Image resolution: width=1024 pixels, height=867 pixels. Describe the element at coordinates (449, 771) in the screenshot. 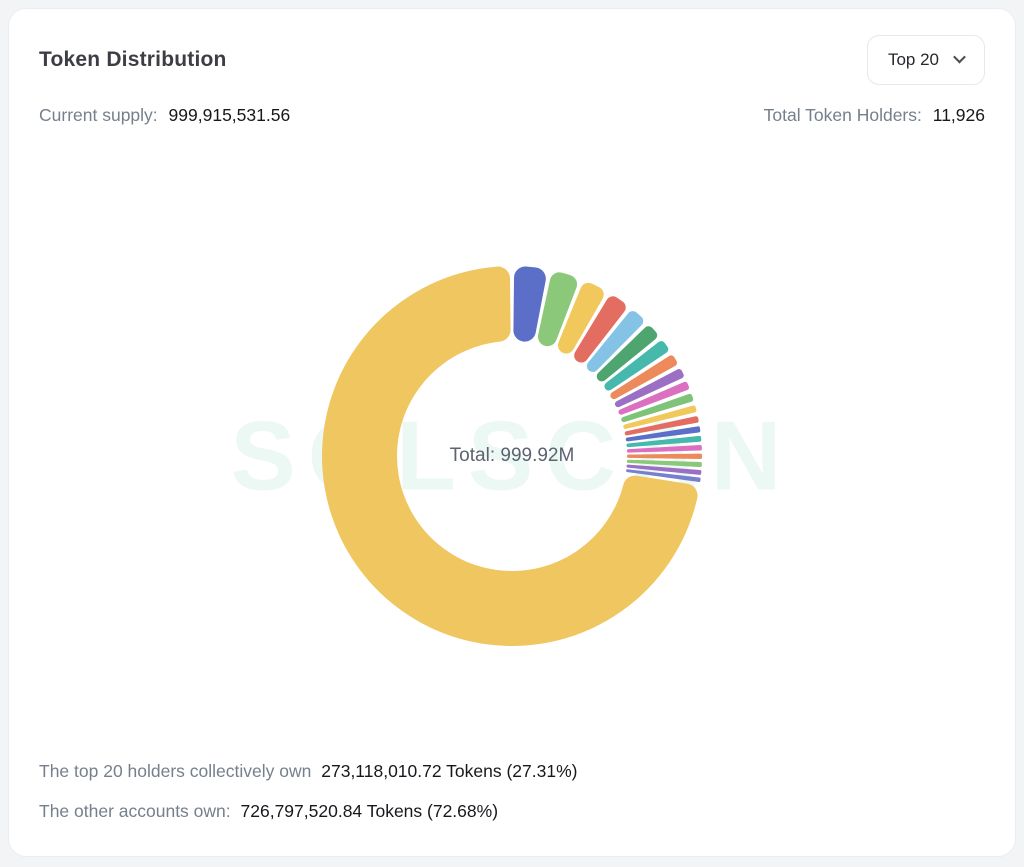

I see `top20-summary-value: 273,118,010.72 Tokens (27.31%)` at that location.